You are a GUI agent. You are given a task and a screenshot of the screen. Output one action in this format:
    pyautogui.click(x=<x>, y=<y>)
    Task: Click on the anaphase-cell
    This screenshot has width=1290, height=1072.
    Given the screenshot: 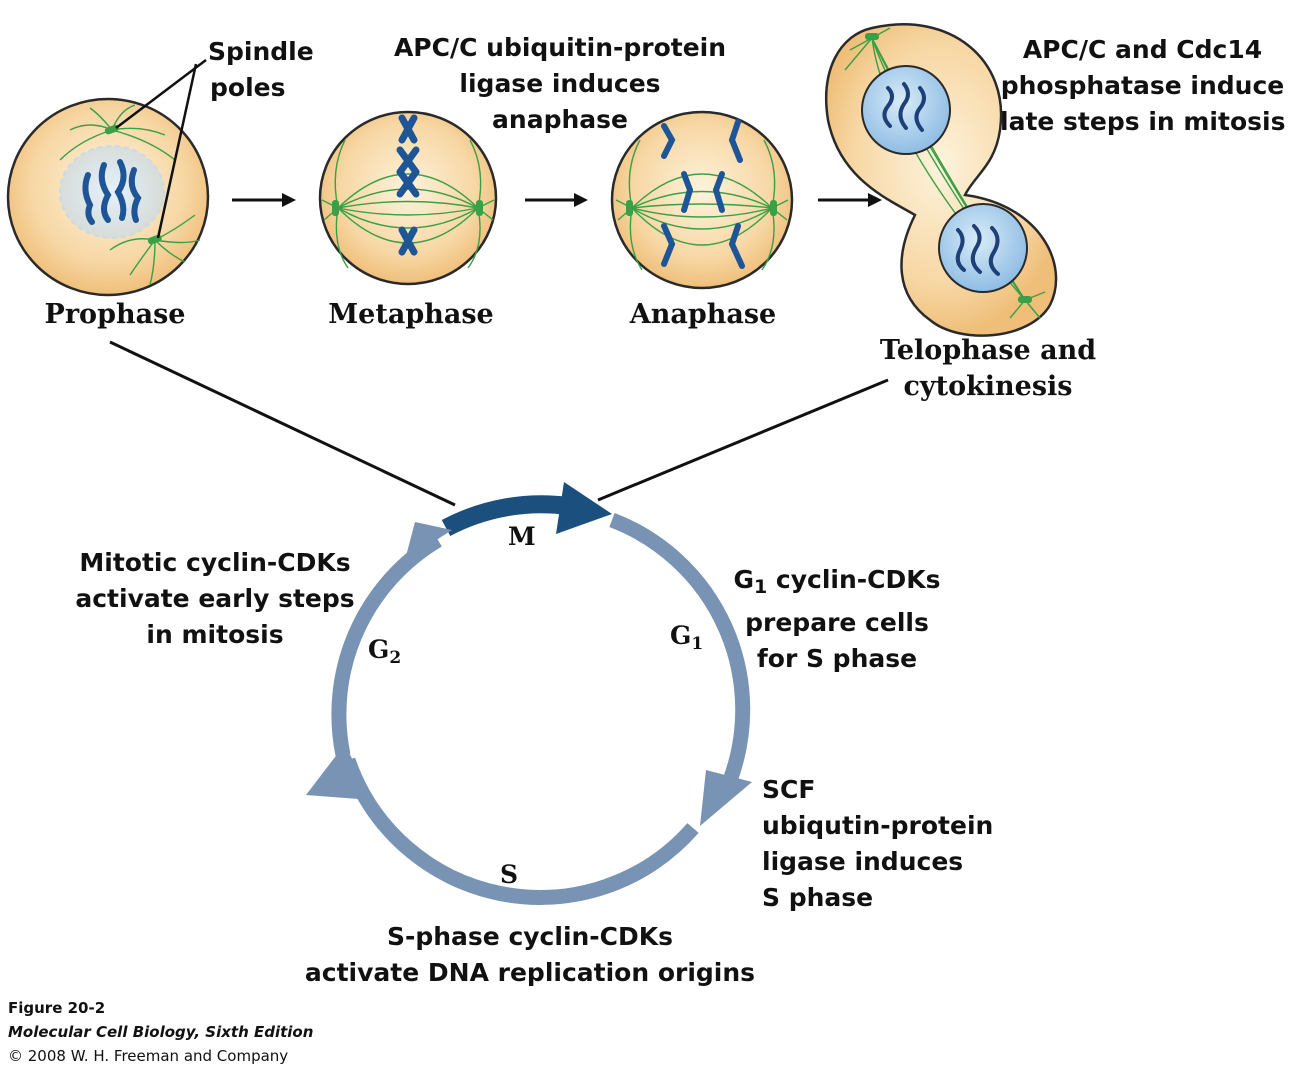 What is the action you would take?
    pyautogui.click(x=702, y=200)
    